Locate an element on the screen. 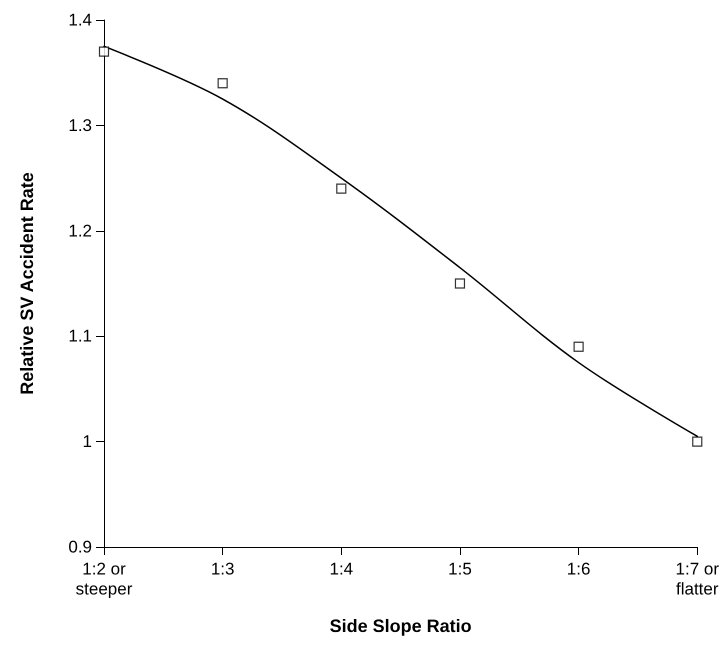 The width and height of the screenshot is (722, 647). x-tick-label: 1:4 is located at coordinates (341, 569).